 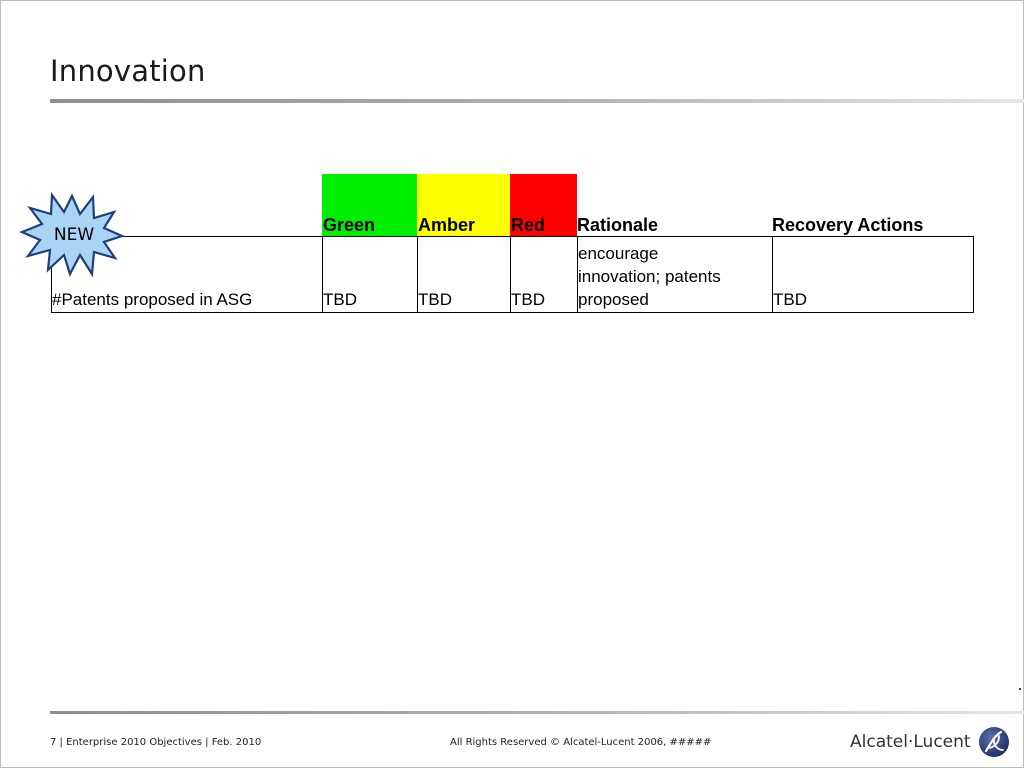 I want to click on rationale-line: innovation; patents, so click(x=649, y=276).